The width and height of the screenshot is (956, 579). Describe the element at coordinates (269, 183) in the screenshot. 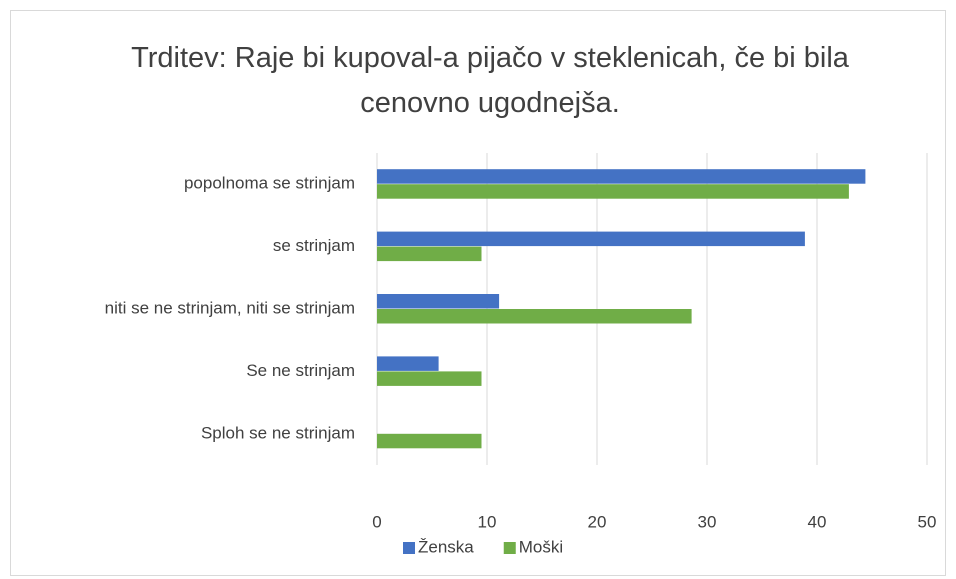

I see `y-tick-label: popolnoma se strinjam` at that location.